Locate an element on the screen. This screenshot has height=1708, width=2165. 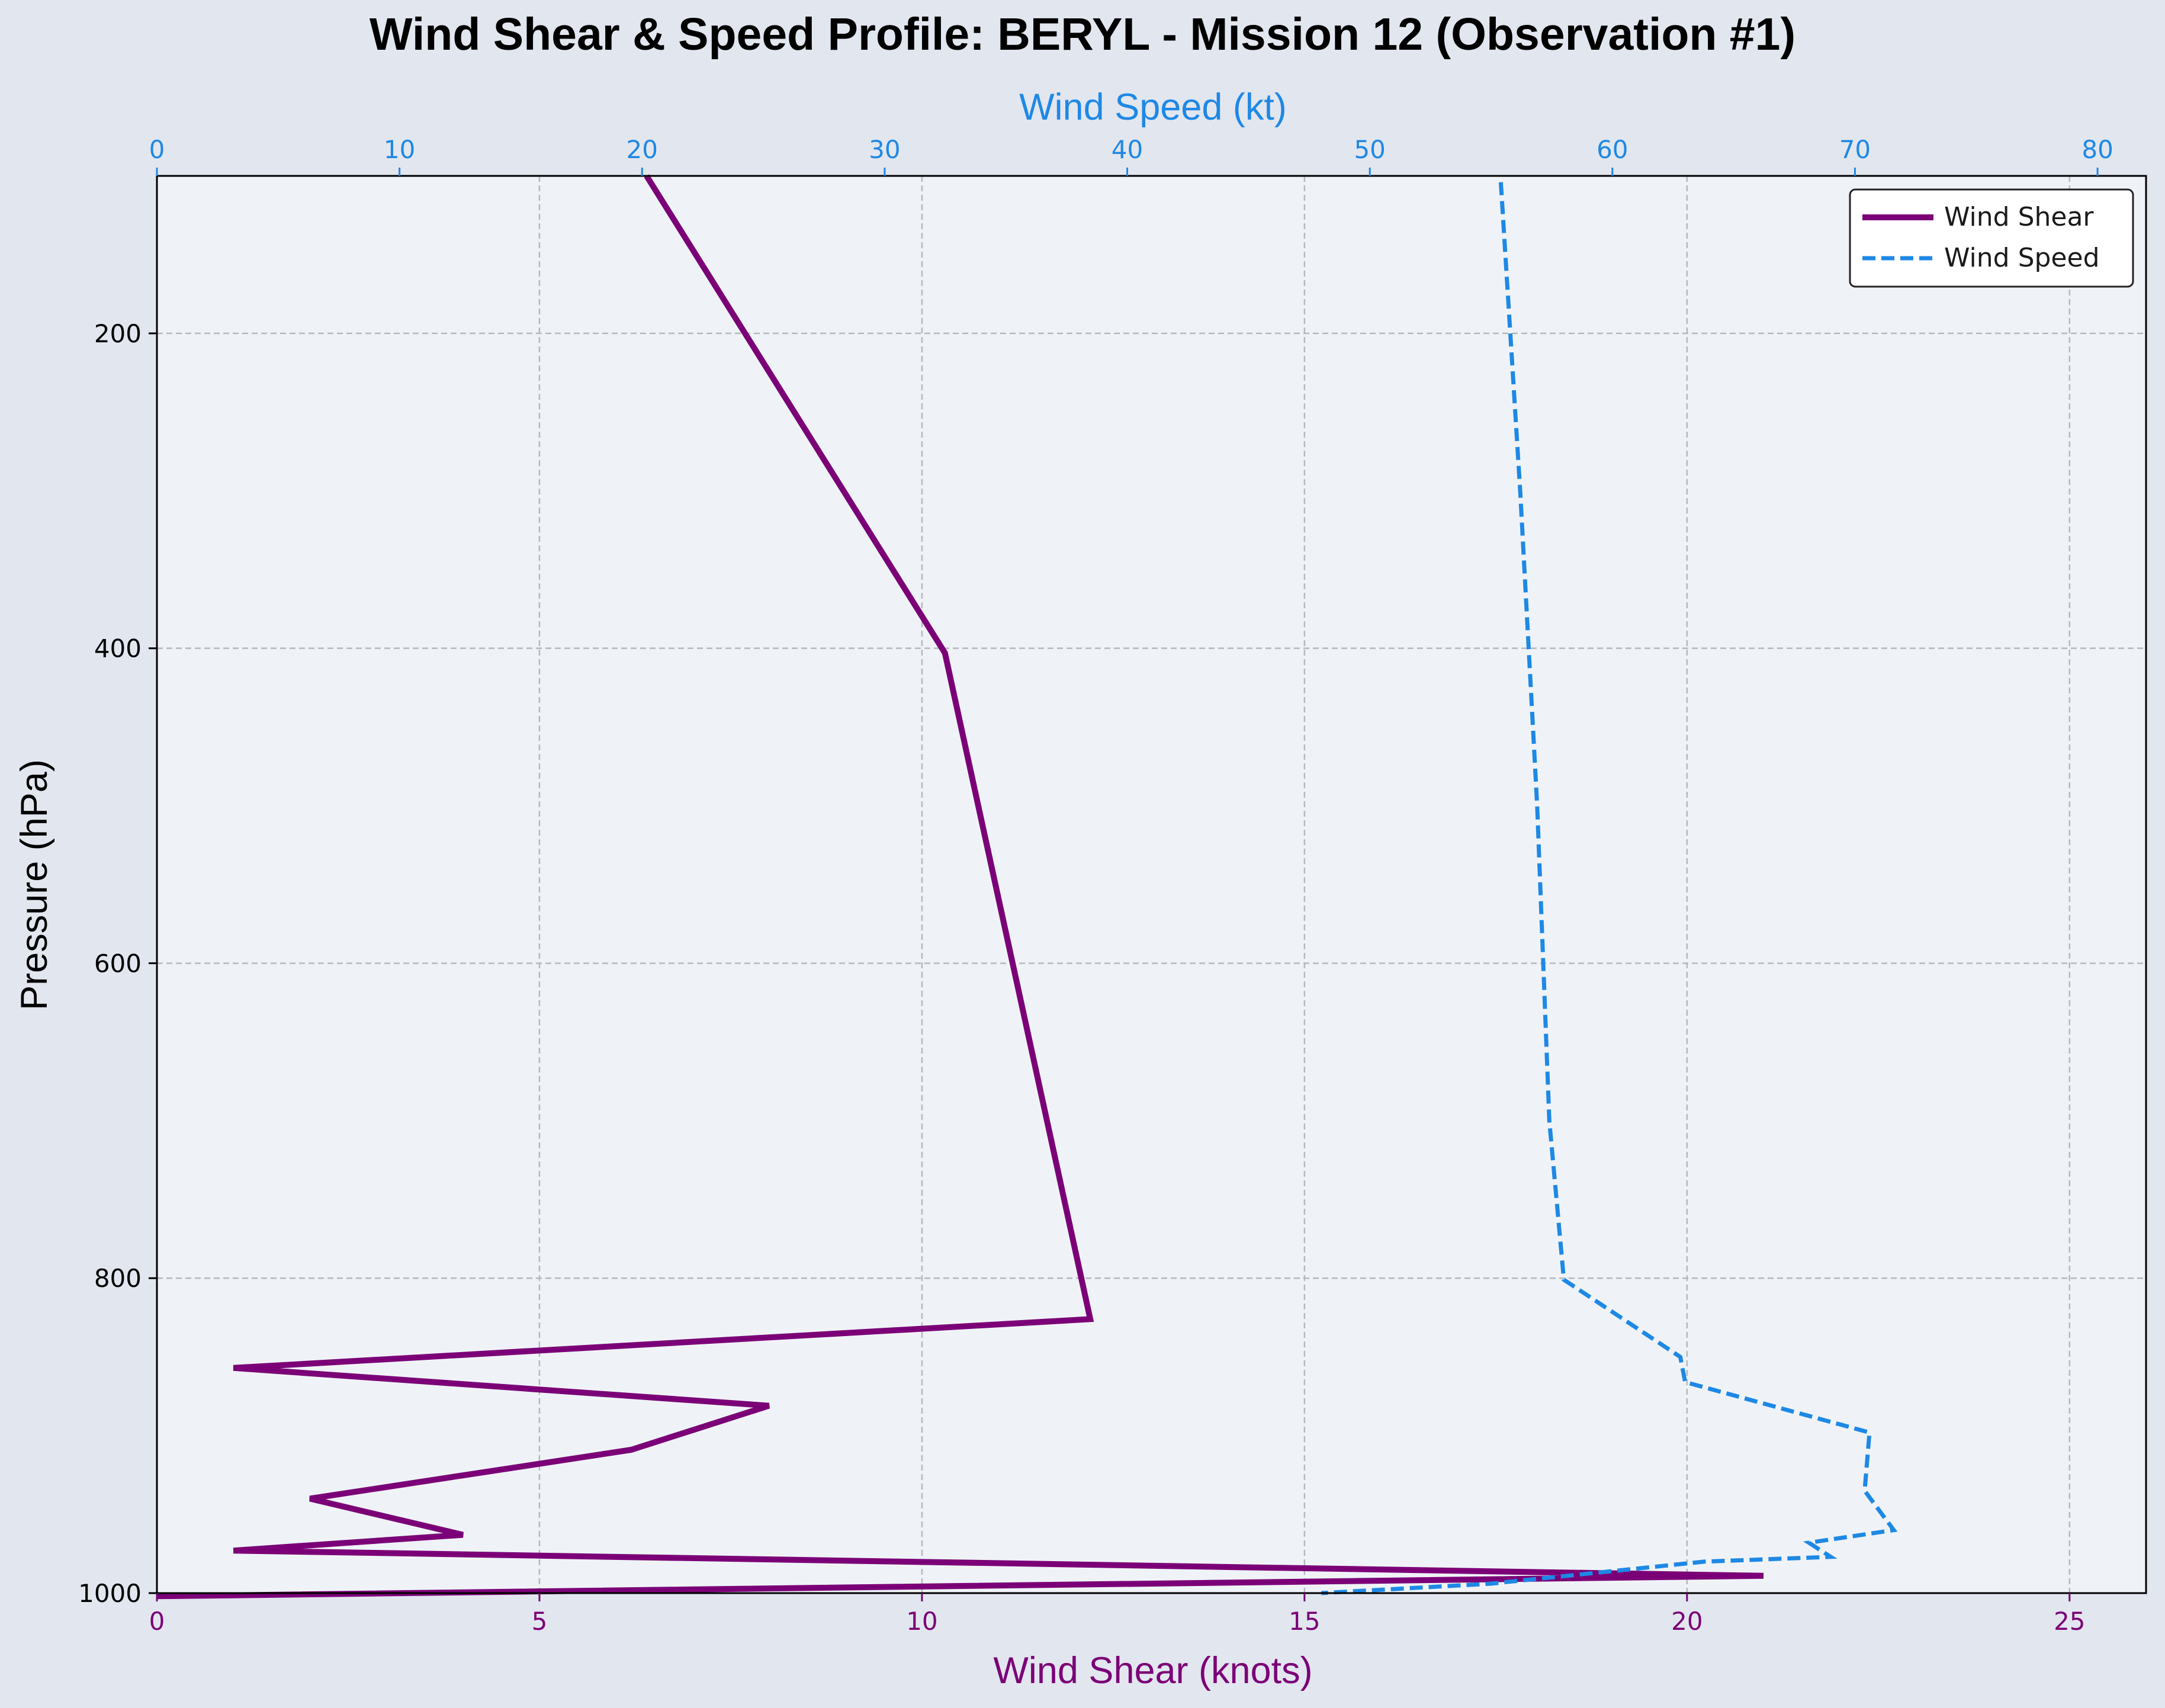
x-top-tick-label: 0 is located at coordinates (157, 149).